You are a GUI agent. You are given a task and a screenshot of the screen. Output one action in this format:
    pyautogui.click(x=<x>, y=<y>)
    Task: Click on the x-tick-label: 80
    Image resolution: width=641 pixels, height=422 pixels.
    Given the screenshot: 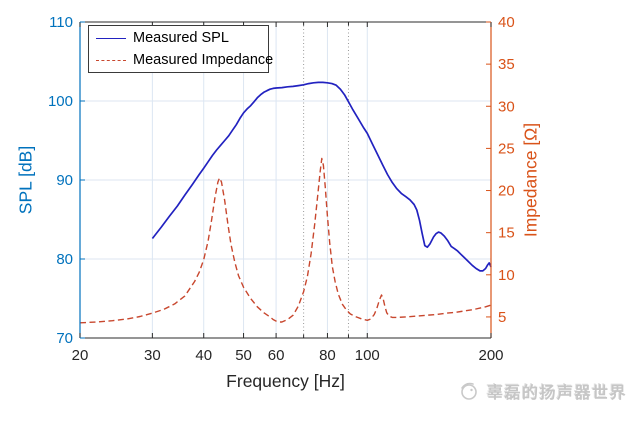 What is the action you would take?
    pyautogui.click(x=327, y=355)
    